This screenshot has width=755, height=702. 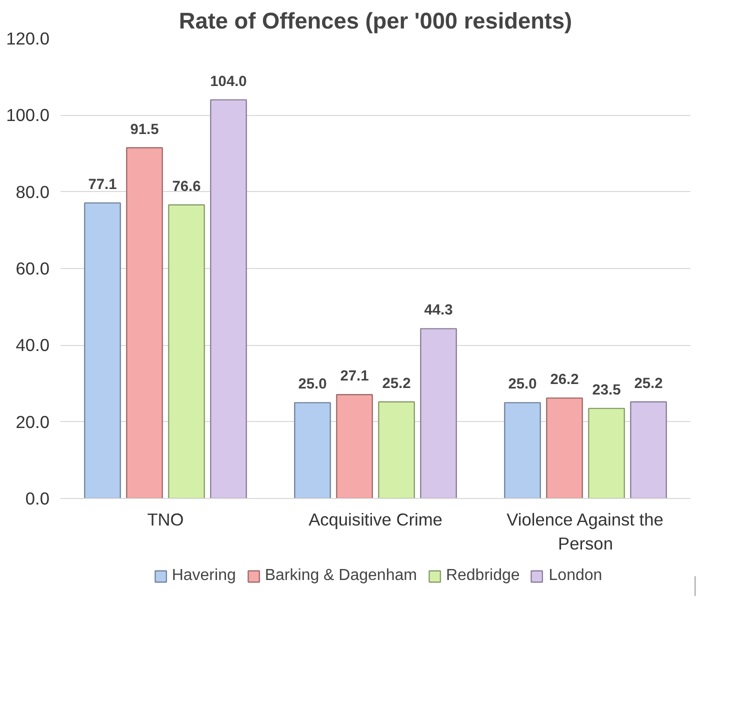 I want to click on y-tick-label: 0.0, so click(x=37, y=498).